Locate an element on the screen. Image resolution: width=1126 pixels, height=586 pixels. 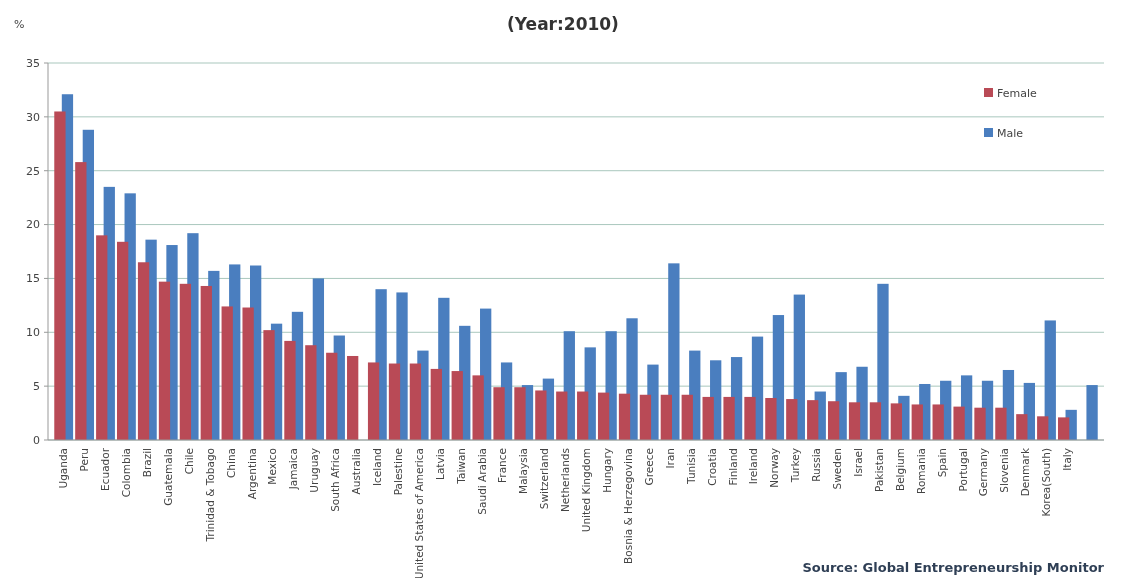
x-tick-label: Saudi Arabia is located at coordinates (481, 481).